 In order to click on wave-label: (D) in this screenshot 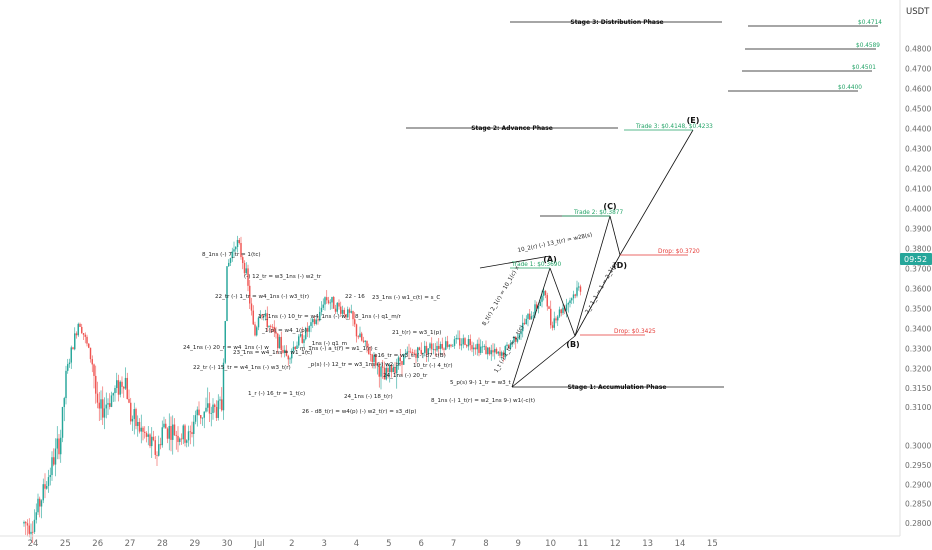, I will do `click(620, 265)`.